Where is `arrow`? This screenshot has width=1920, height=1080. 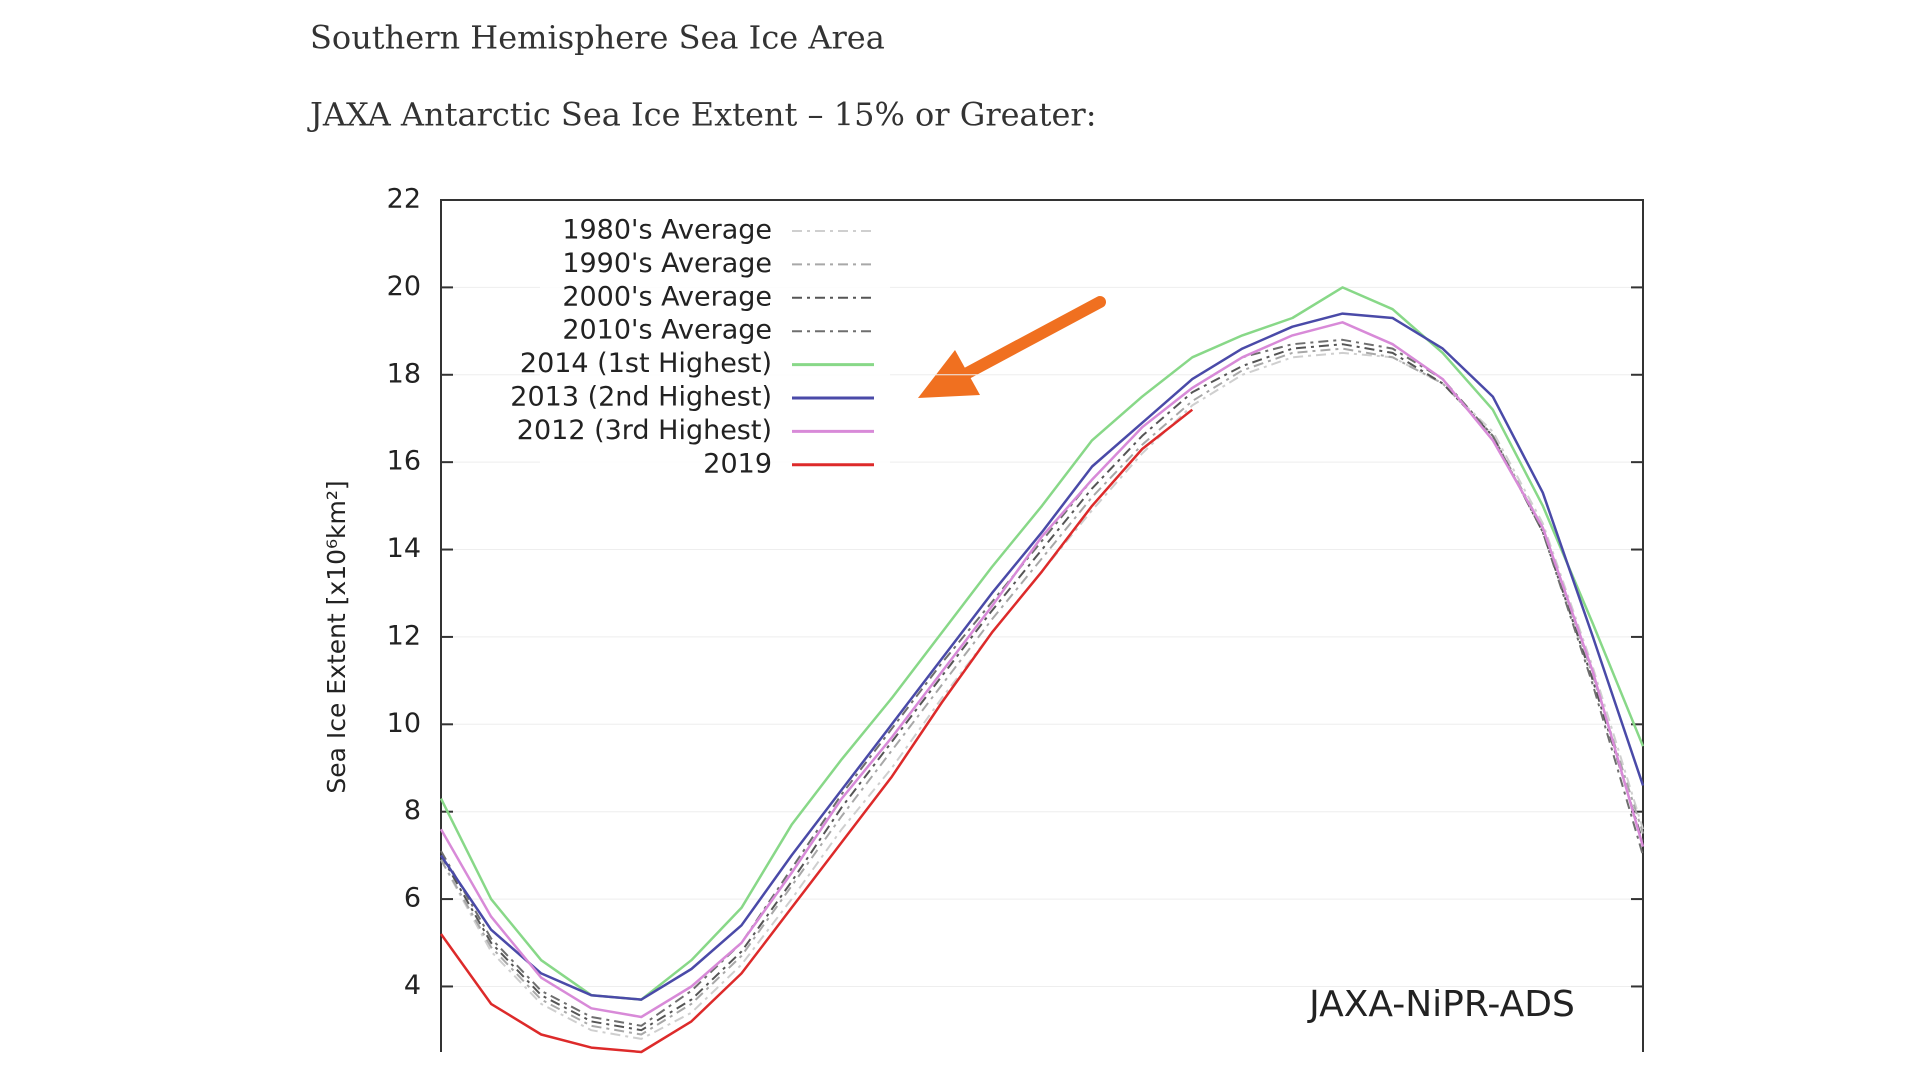
arrow is located at coordinates (1012, 347).